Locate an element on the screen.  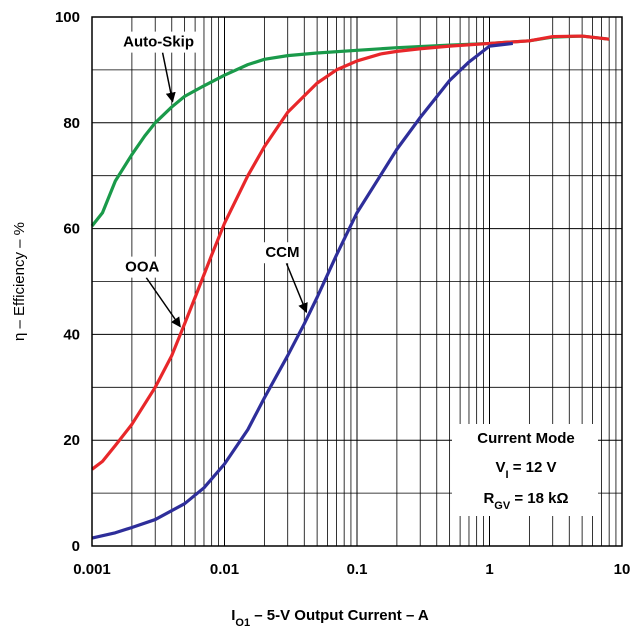
conditions-background is located at coordinates (525, 470).